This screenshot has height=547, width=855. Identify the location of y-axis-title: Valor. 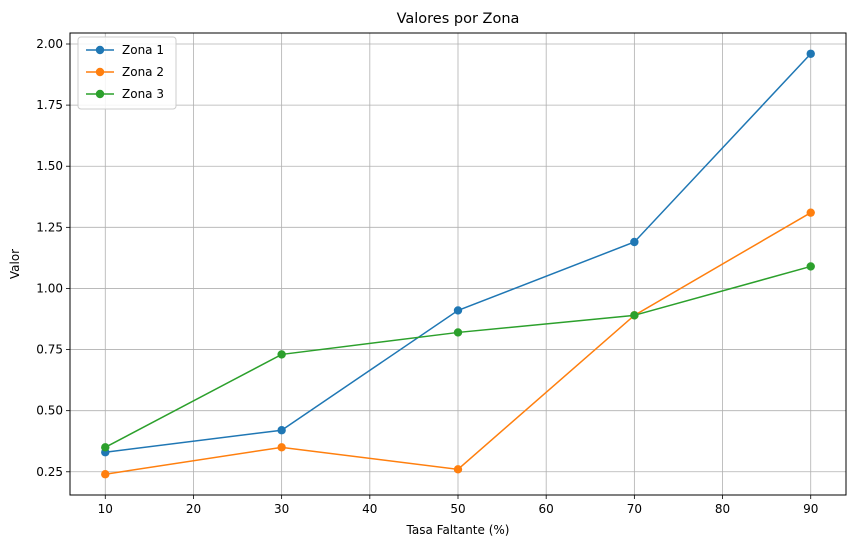
(15, 264).